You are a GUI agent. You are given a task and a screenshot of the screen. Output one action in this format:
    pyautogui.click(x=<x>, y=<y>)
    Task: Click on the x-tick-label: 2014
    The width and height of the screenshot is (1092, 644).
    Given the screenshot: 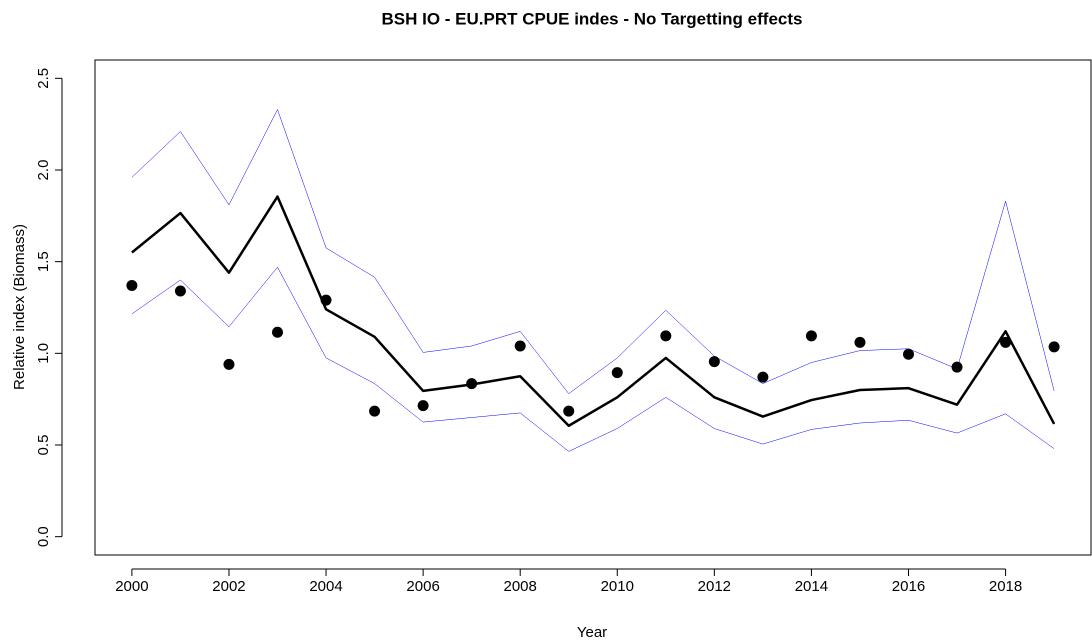 What is the action you would take?
    pyautogui.click(x=811, y=586)
    